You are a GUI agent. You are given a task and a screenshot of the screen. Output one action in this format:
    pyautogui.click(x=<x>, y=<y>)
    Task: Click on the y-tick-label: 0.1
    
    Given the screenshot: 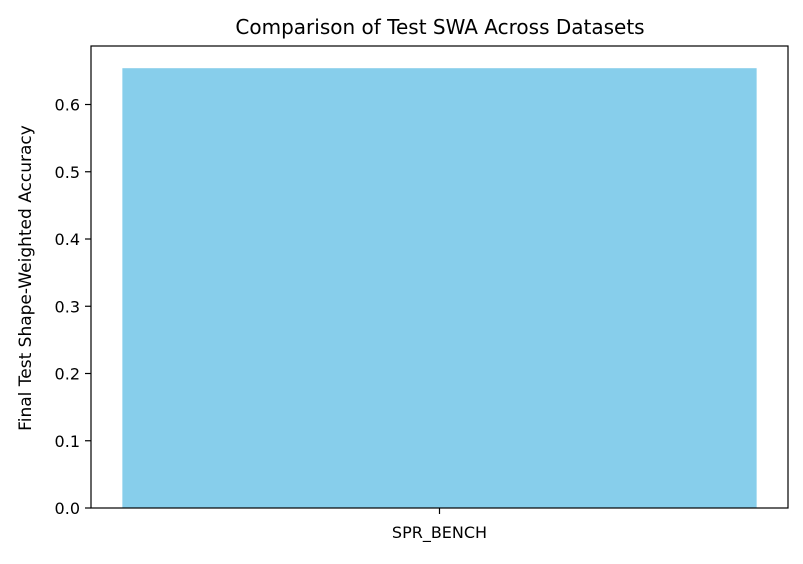 What is the action you would take?
    pyautogui.click(x=67, y=441)
    